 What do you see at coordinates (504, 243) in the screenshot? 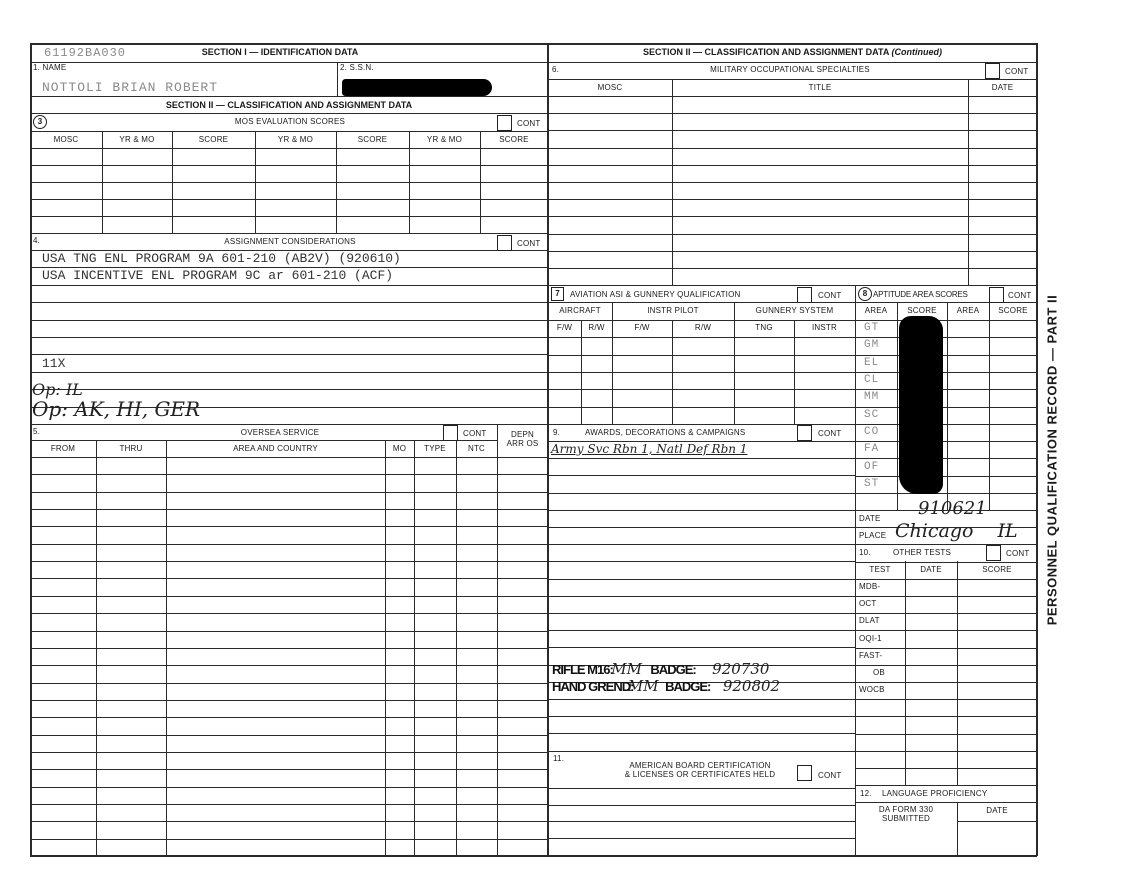
I see `assignment-cont-checkbox` at bounding box center [504, 243].